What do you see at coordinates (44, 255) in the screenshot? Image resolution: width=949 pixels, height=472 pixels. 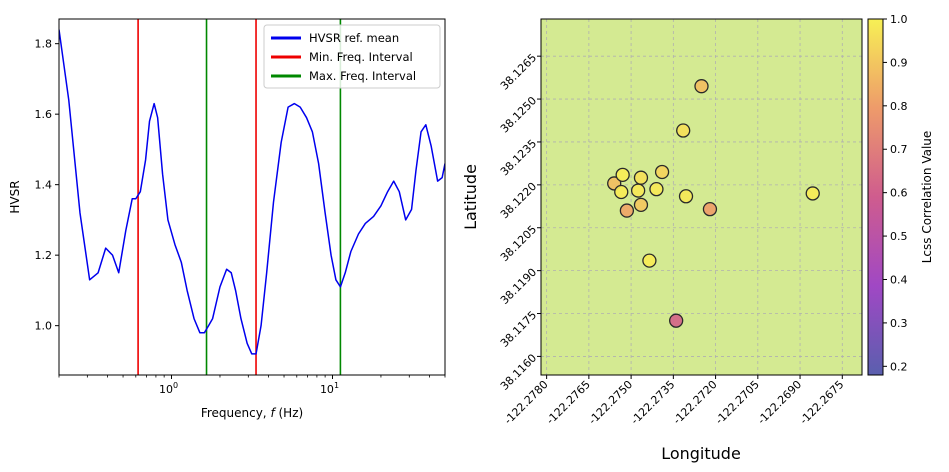 I see `hvsr-ytick-label: 1.2` at bounding box center [44, 255].